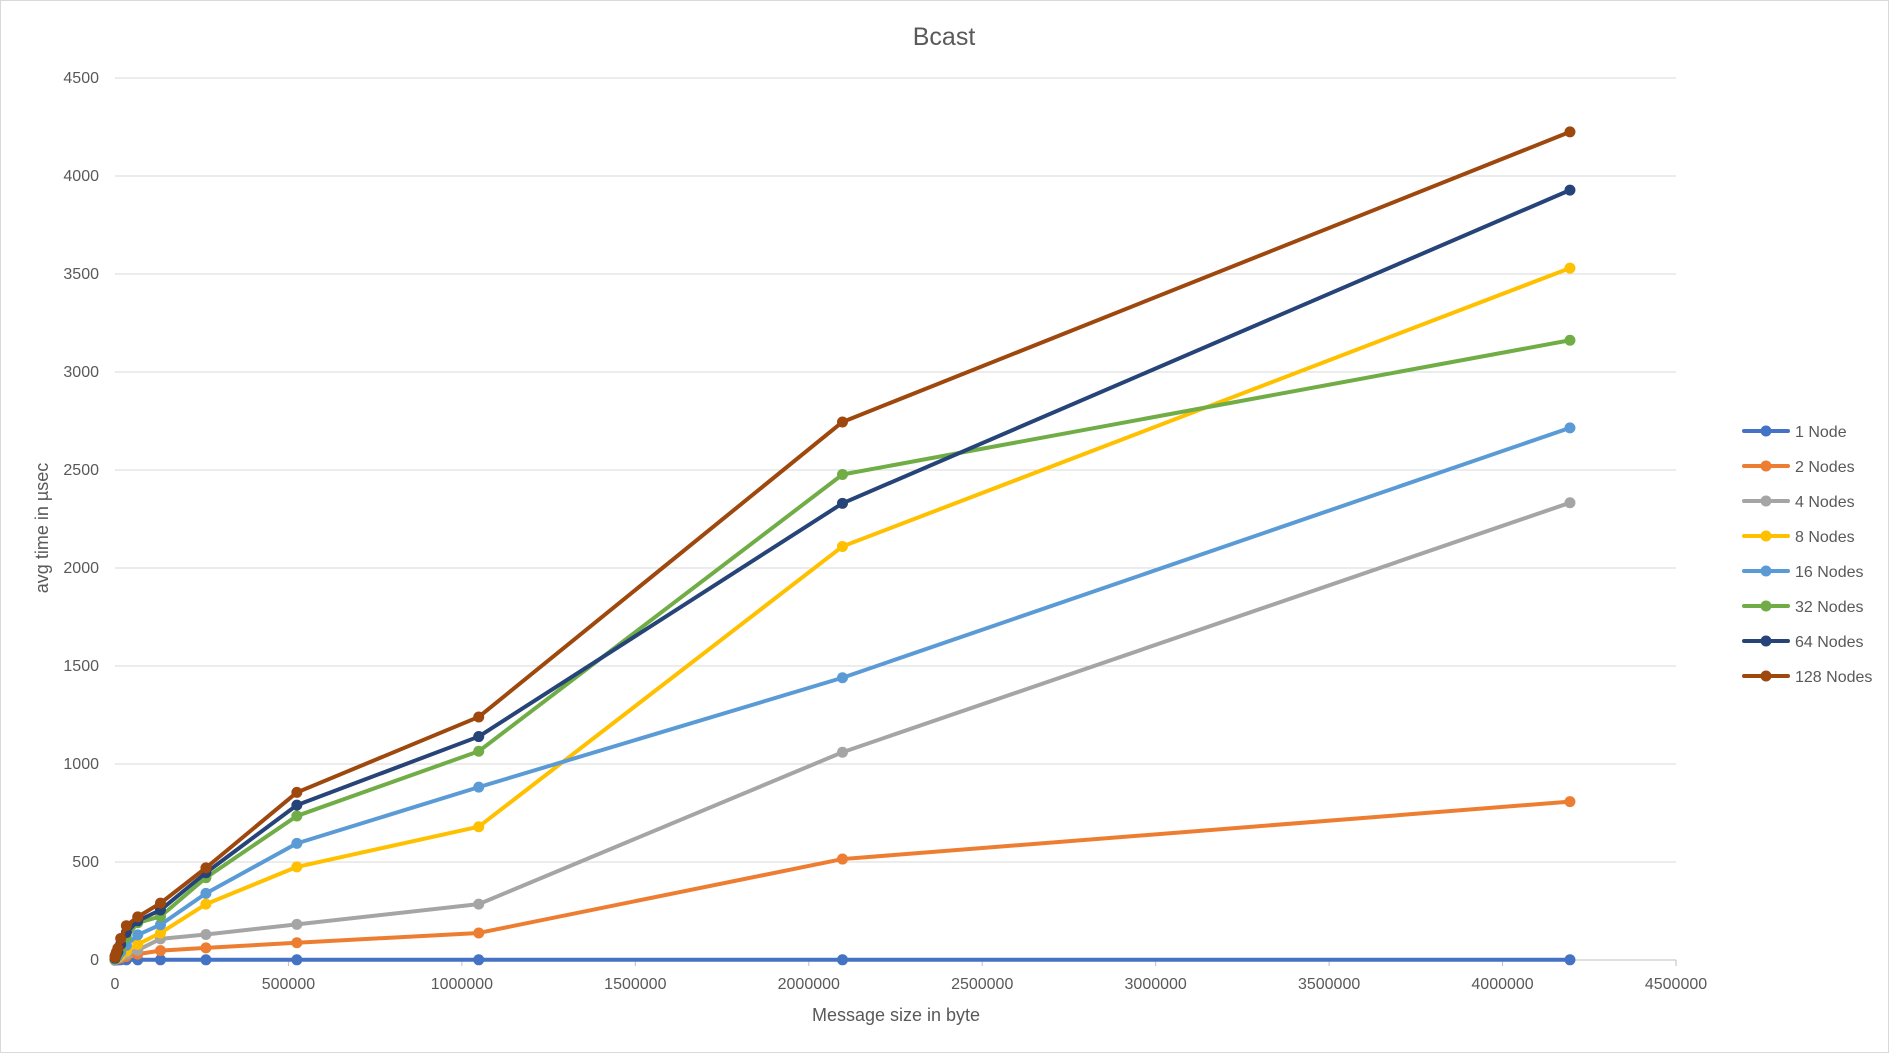  I want to click on series-line, so click(842, 880).